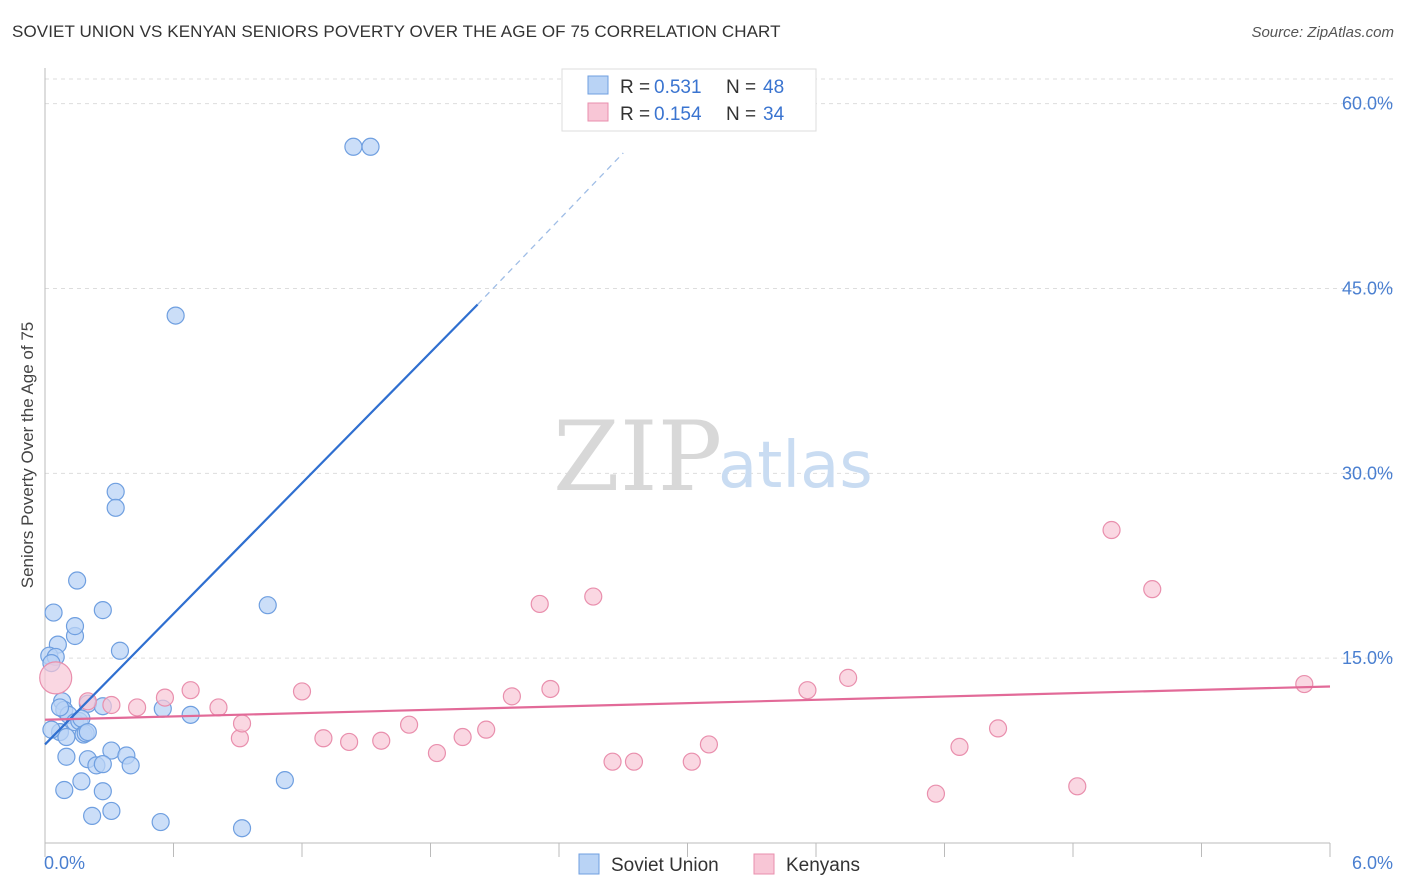 This screenshot has width=1406, height=892. Describe the element at coordinates (64, 863) in the screenshot. I see `x-tick-label-min: 0.0%` at that location.